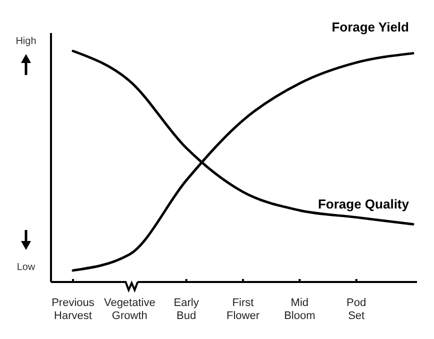 This screenshot has width=434, height=339. I want to click on x-tick-label: First Flower, so click(243, 309).